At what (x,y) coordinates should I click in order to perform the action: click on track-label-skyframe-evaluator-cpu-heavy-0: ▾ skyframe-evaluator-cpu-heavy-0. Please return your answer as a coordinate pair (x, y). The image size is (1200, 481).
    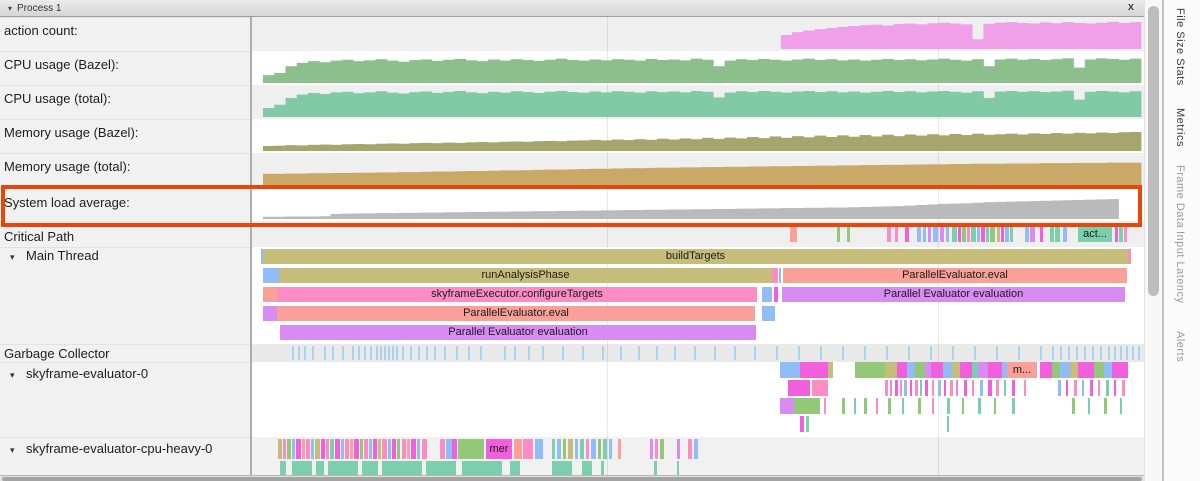
    Looking at the image, I should click on (125, 448).